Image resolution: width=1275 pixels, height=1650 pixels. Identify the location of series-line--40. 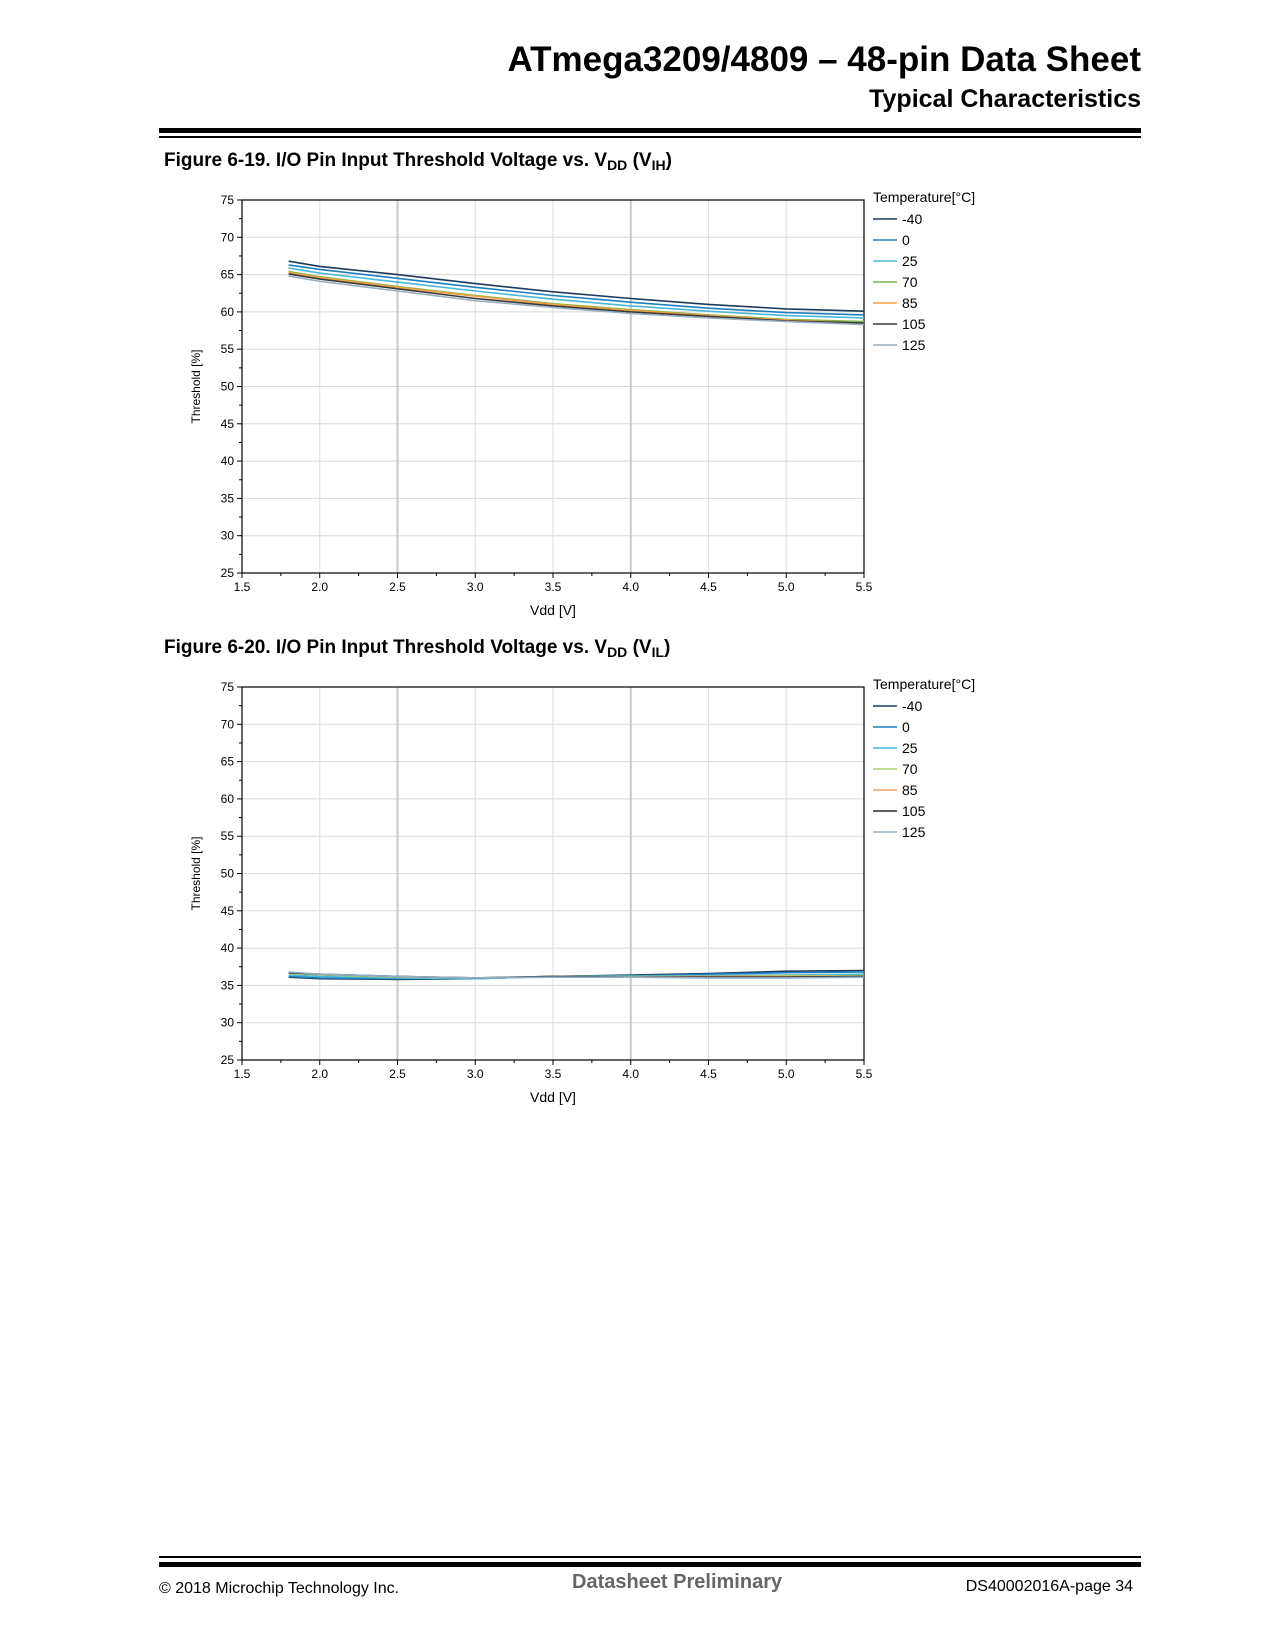
(576, 286).